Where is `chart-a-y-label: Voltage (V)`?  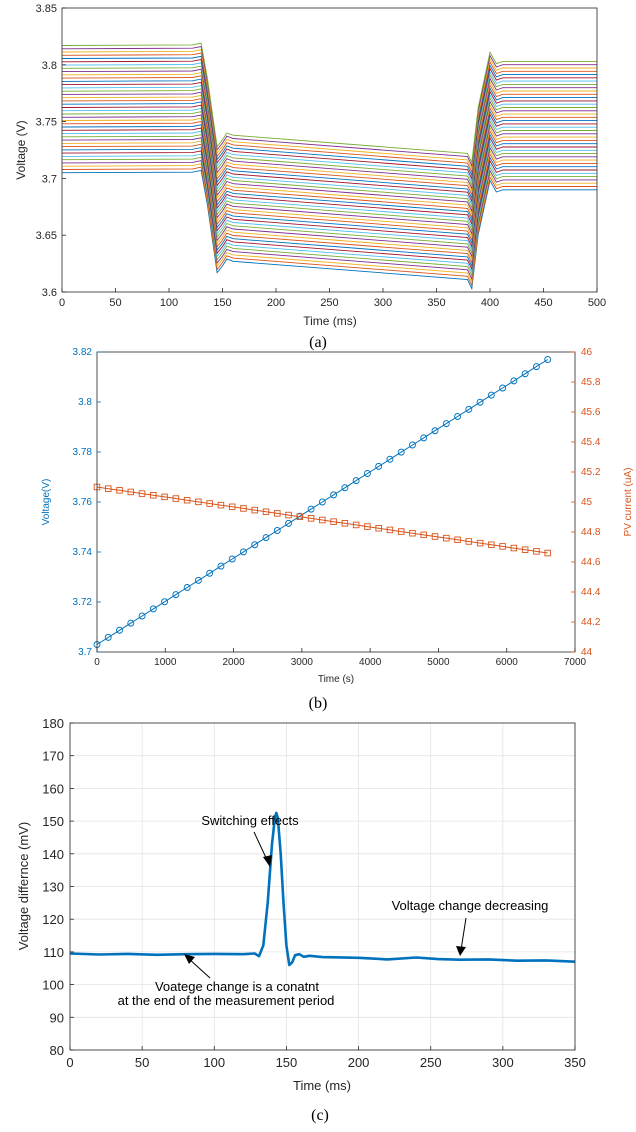
chart-a-y-label: Voltage (V) is located at coordinates (21, 149).